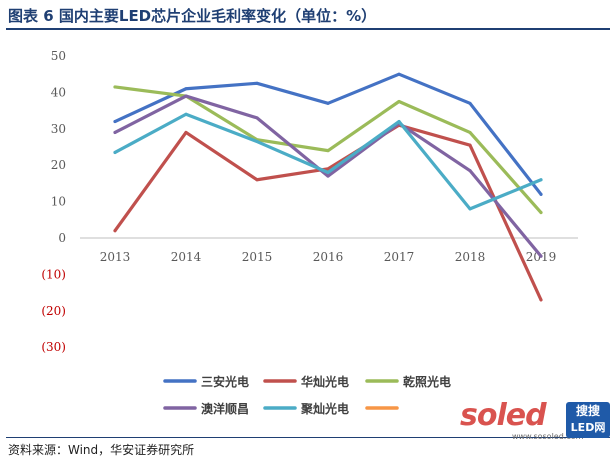  I want to click on legend-label: 澳洋顺昌, so click(225, 408).